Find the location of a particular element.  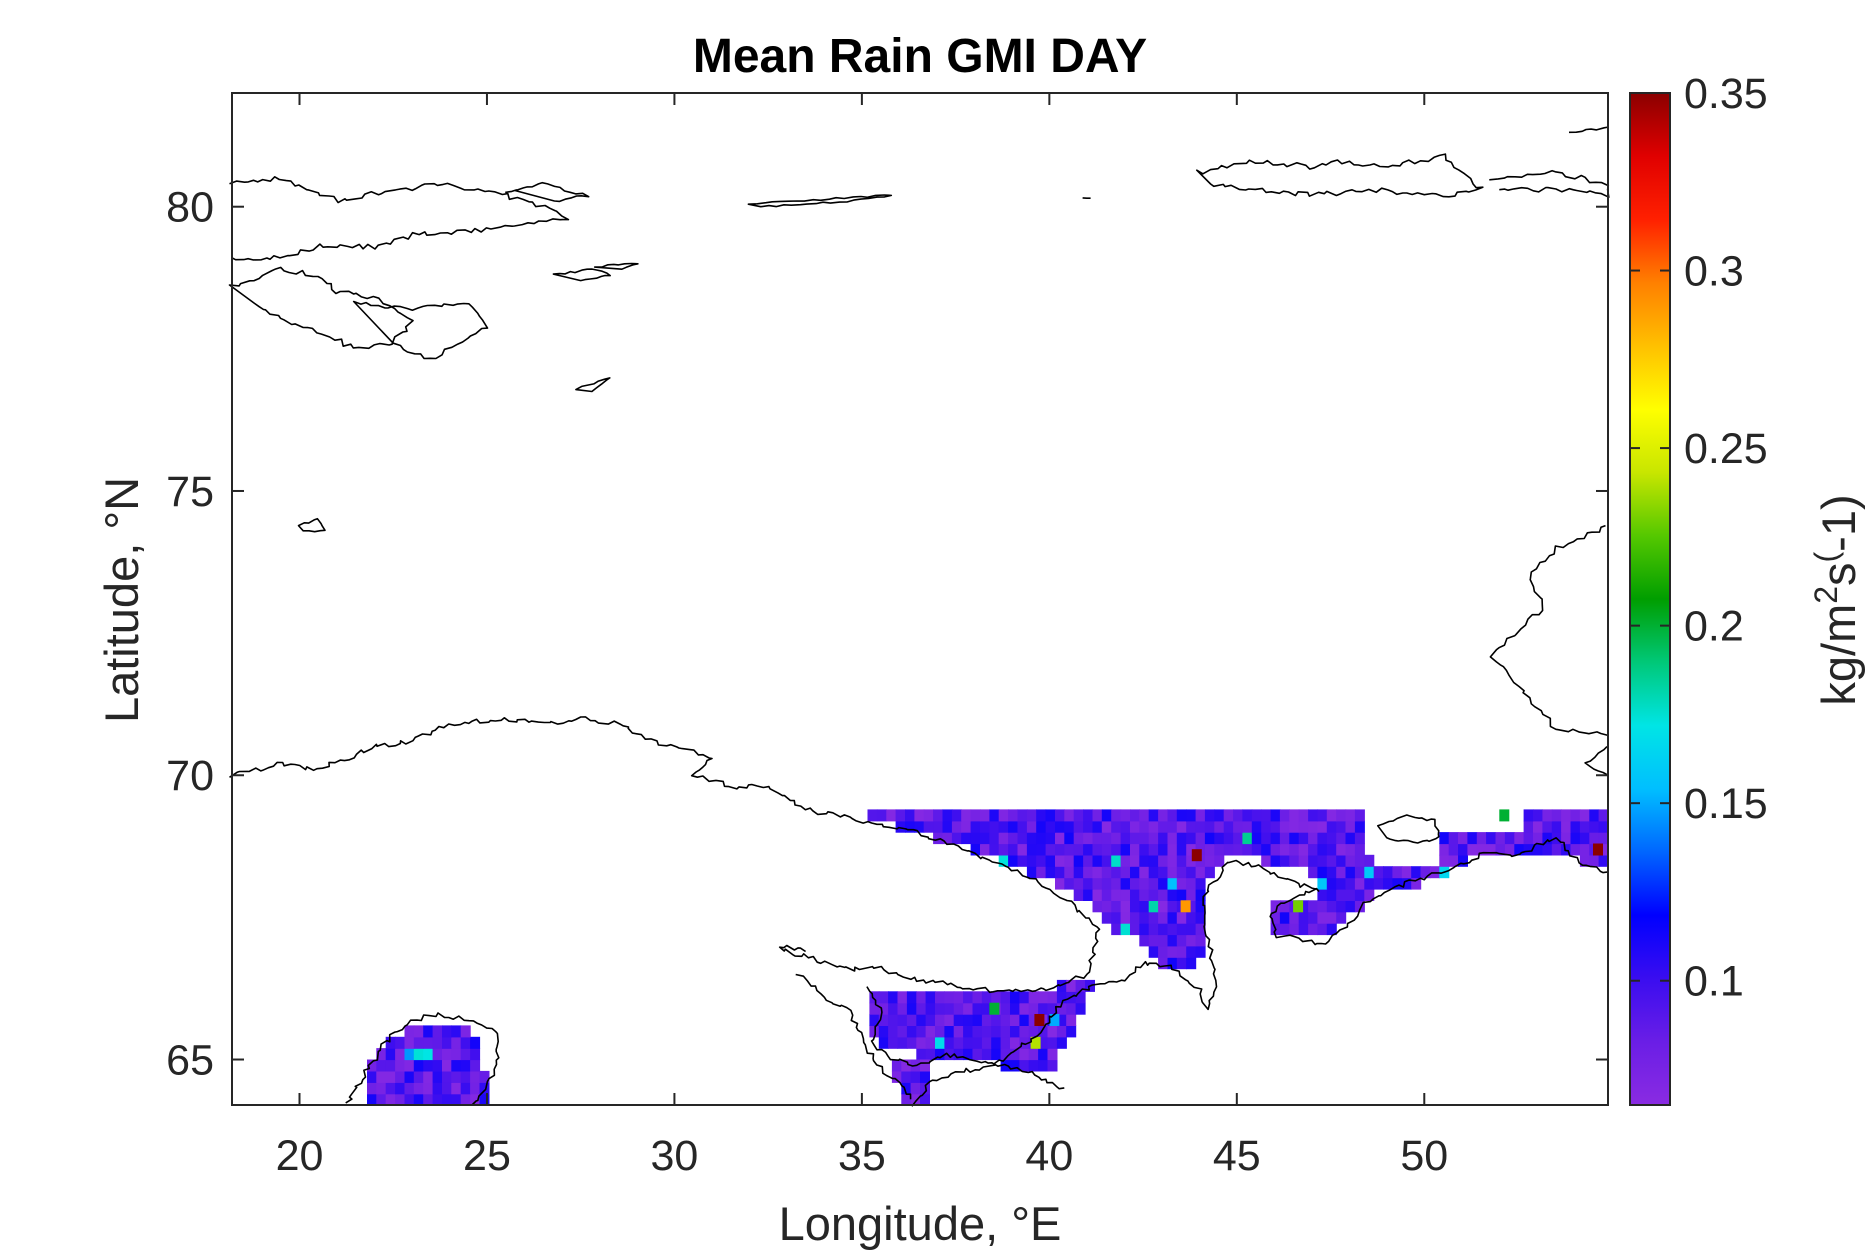

x-axis-label: Longitude, °E is located at coordinates (920, 1223).